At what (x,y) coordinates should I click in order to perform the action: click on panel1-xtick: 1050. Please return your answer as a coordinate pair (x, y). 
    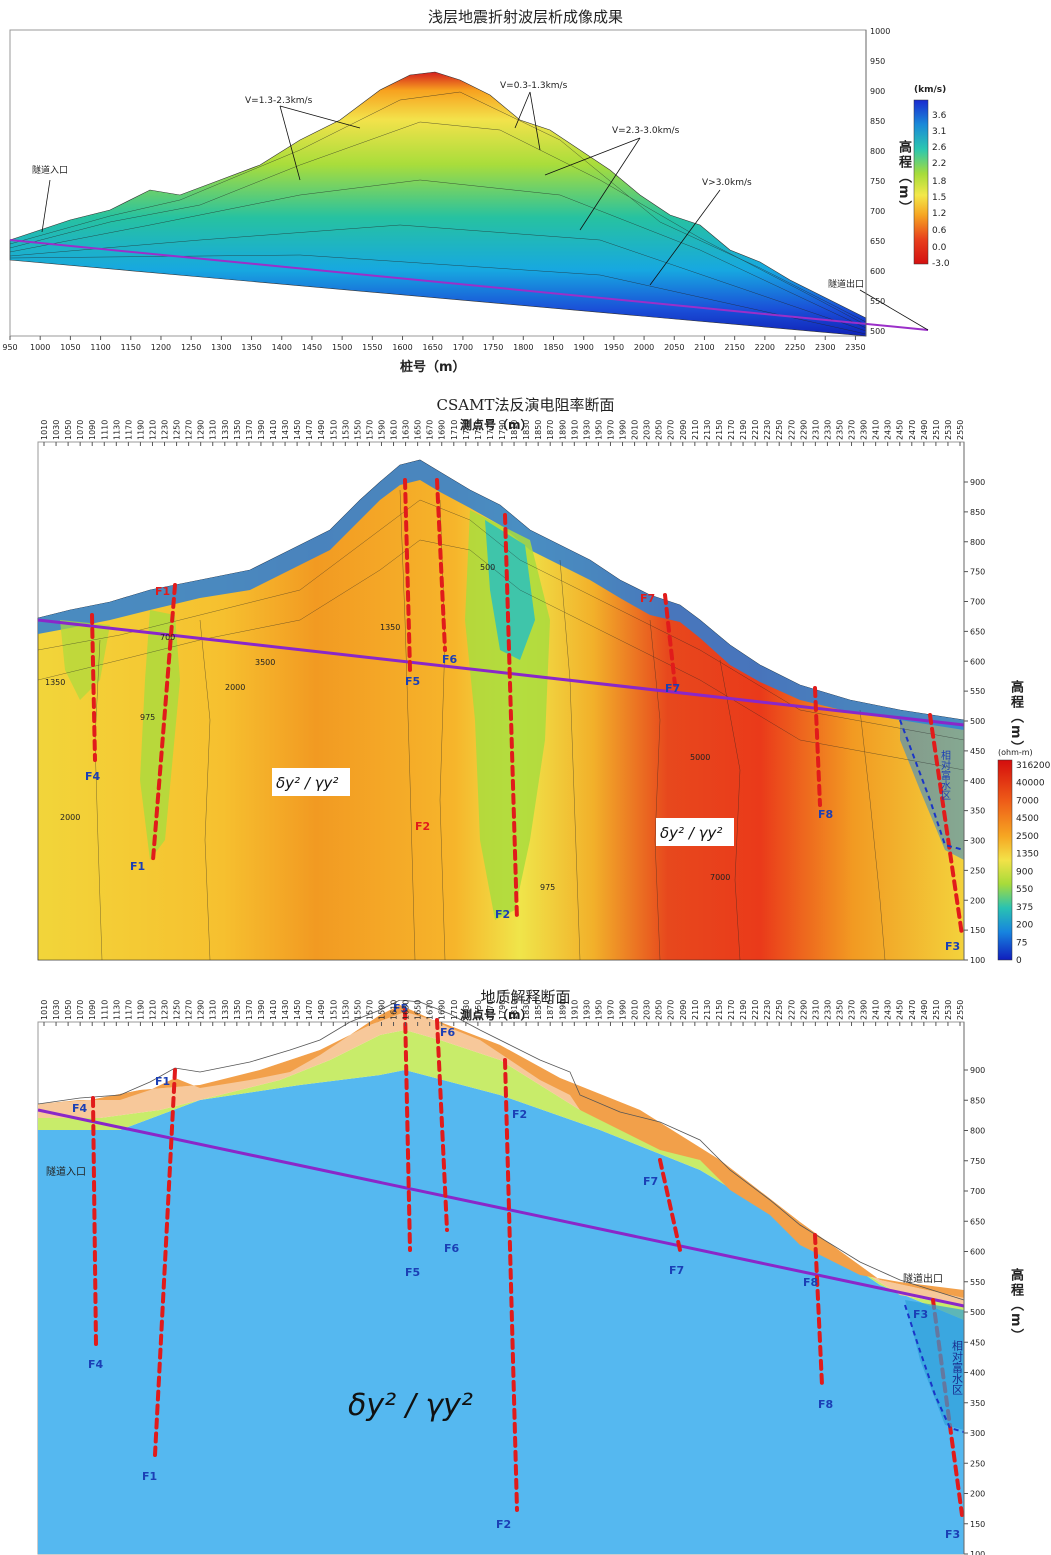
    Looking at the image, I should click on (70, 347).